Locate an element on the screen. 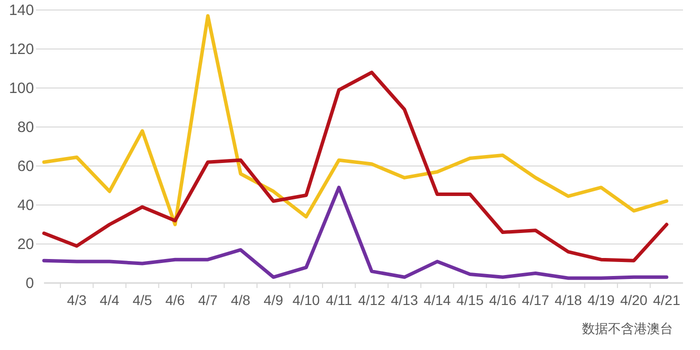 Image resolution: width=700 pixels, height=350 pixels. x-tick-label: 4/3 is located at coordinates (77, 300).